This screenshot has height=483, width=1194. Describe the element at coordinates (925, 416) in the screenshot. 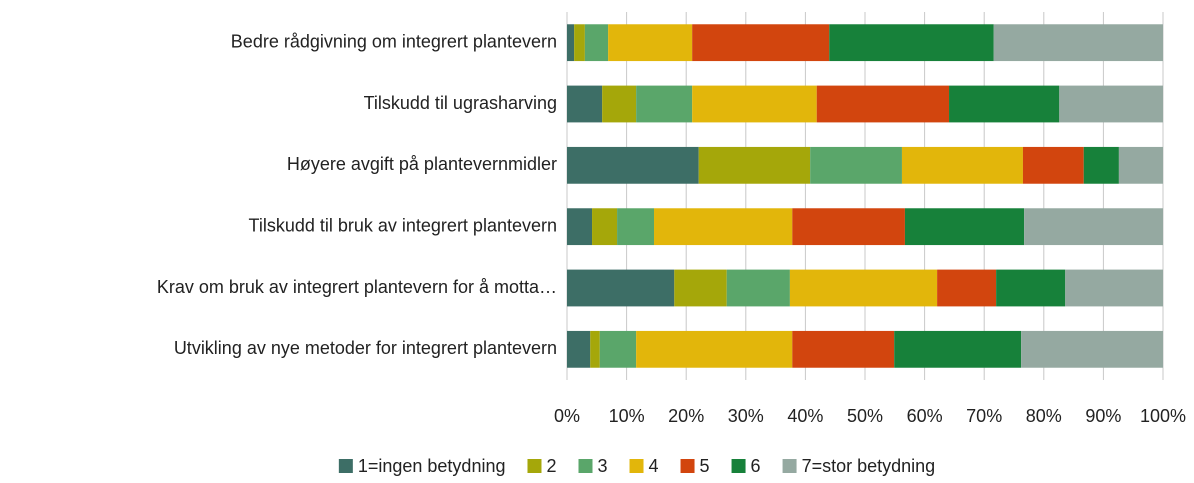

I see `x-tick-label: 60%` at that location.